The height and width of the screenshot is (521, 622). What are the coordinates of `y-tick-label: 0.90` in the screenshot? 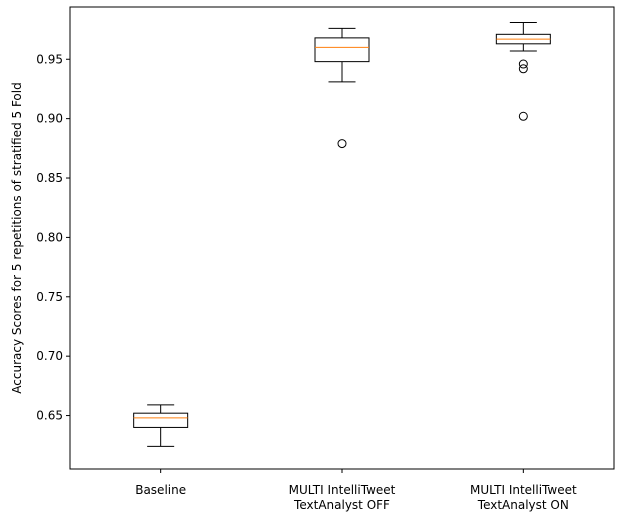 It's located at (49, 119).